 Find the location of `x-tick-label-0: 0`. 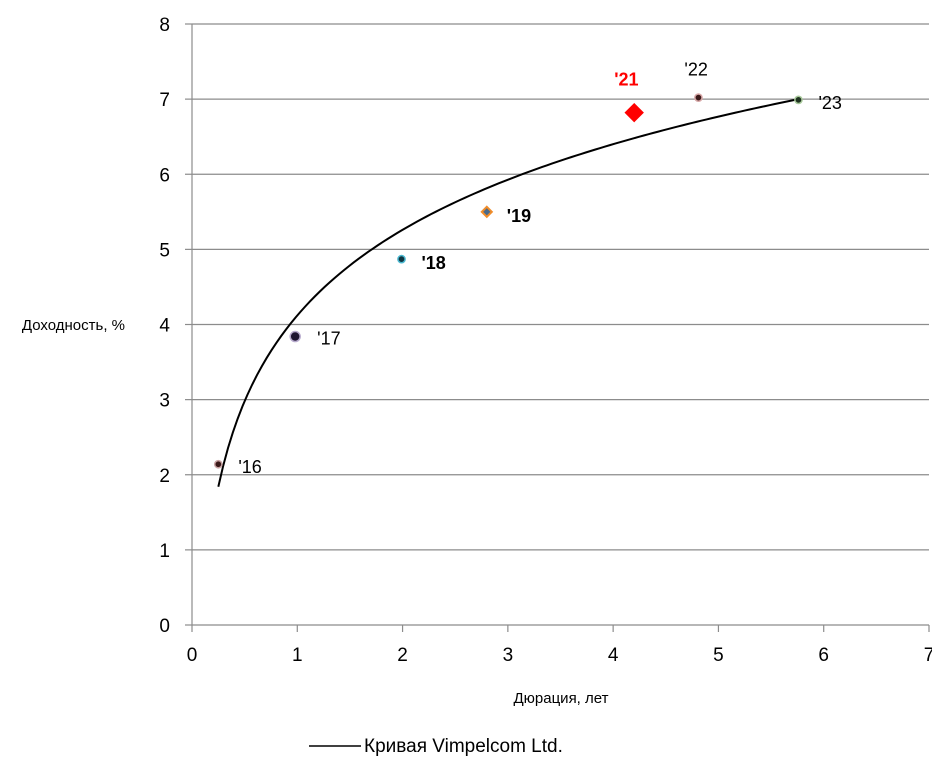

x-tick-label-0: 0 is located at coordinates (192, 655).